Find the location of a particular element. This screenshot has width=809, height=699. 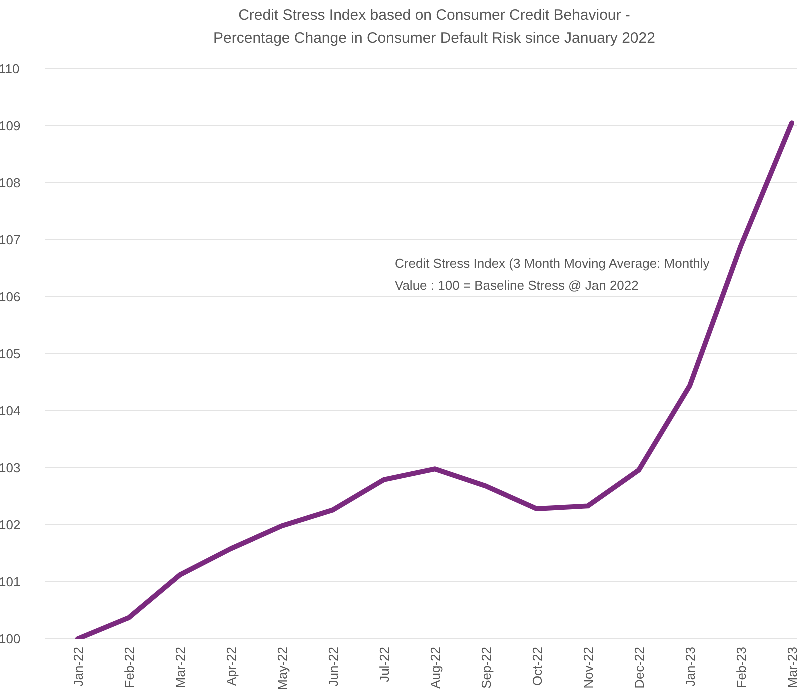

y-tick-label: 101 is located at coordinates (10, 582).